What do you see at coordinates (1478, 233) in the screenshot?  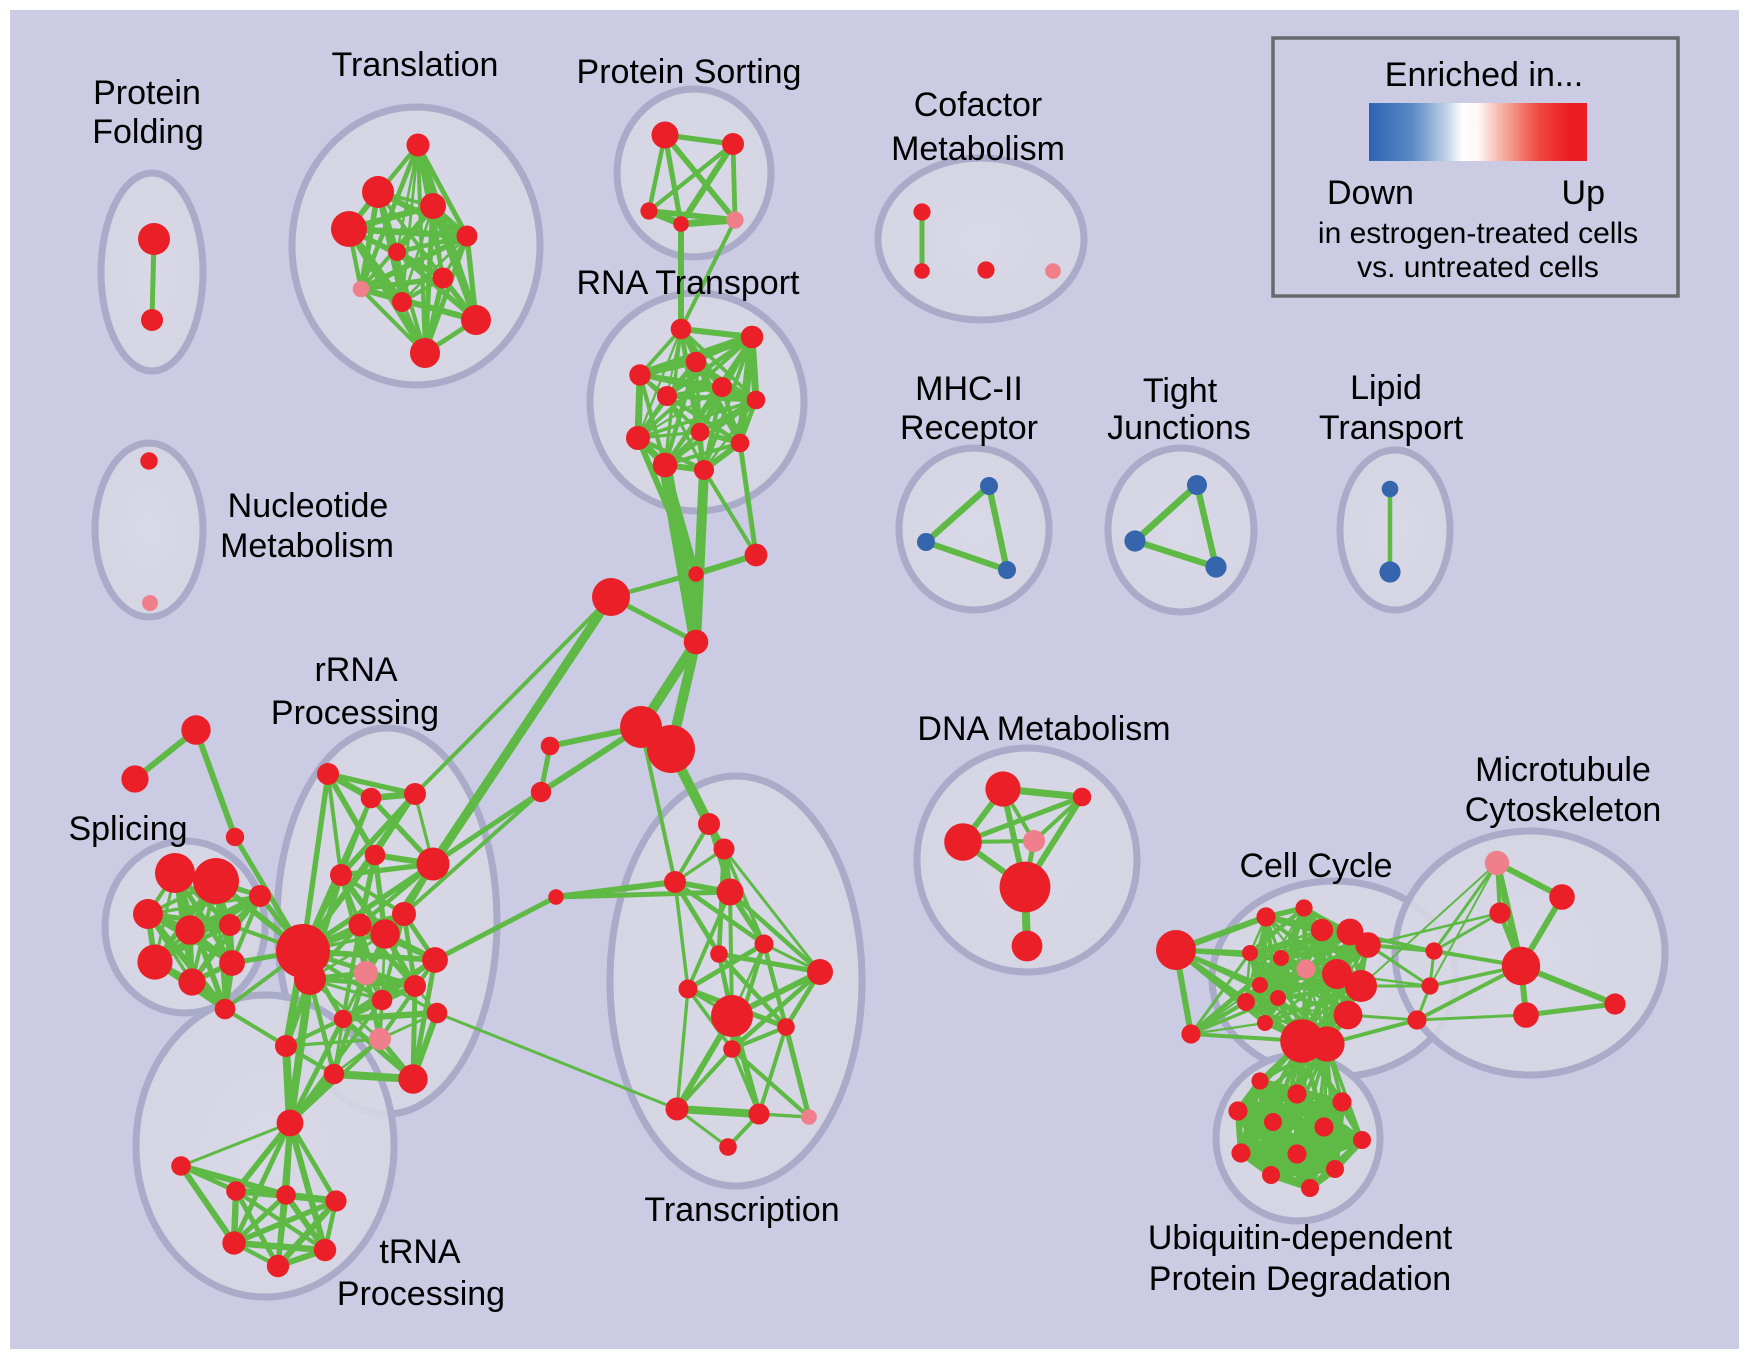 I see `svg-text: in estrogen-treated cells` at bounding box center [1478, 233].